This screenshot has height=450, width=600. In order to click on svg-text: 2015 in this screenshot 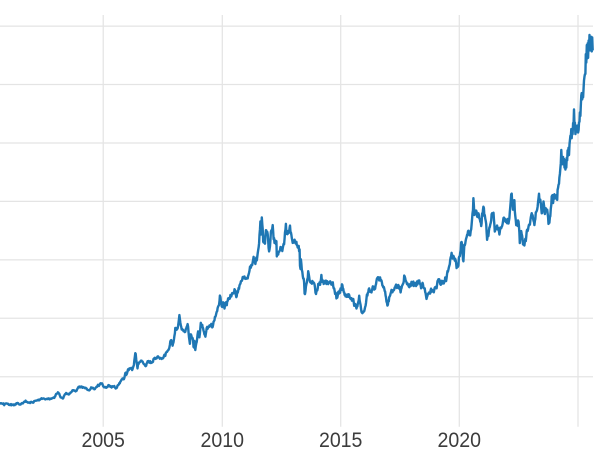, I will do `click(341, 439)`.